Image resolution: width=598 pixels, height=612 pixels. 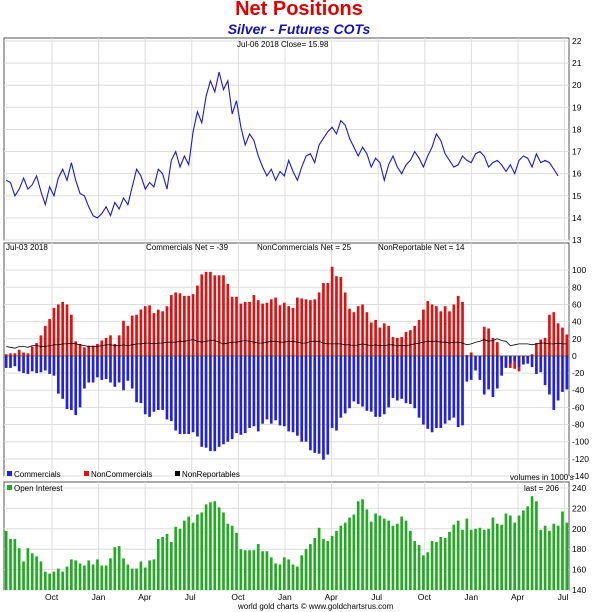 I want to click on y-tick-label: 240, so click(x=579, y=488).